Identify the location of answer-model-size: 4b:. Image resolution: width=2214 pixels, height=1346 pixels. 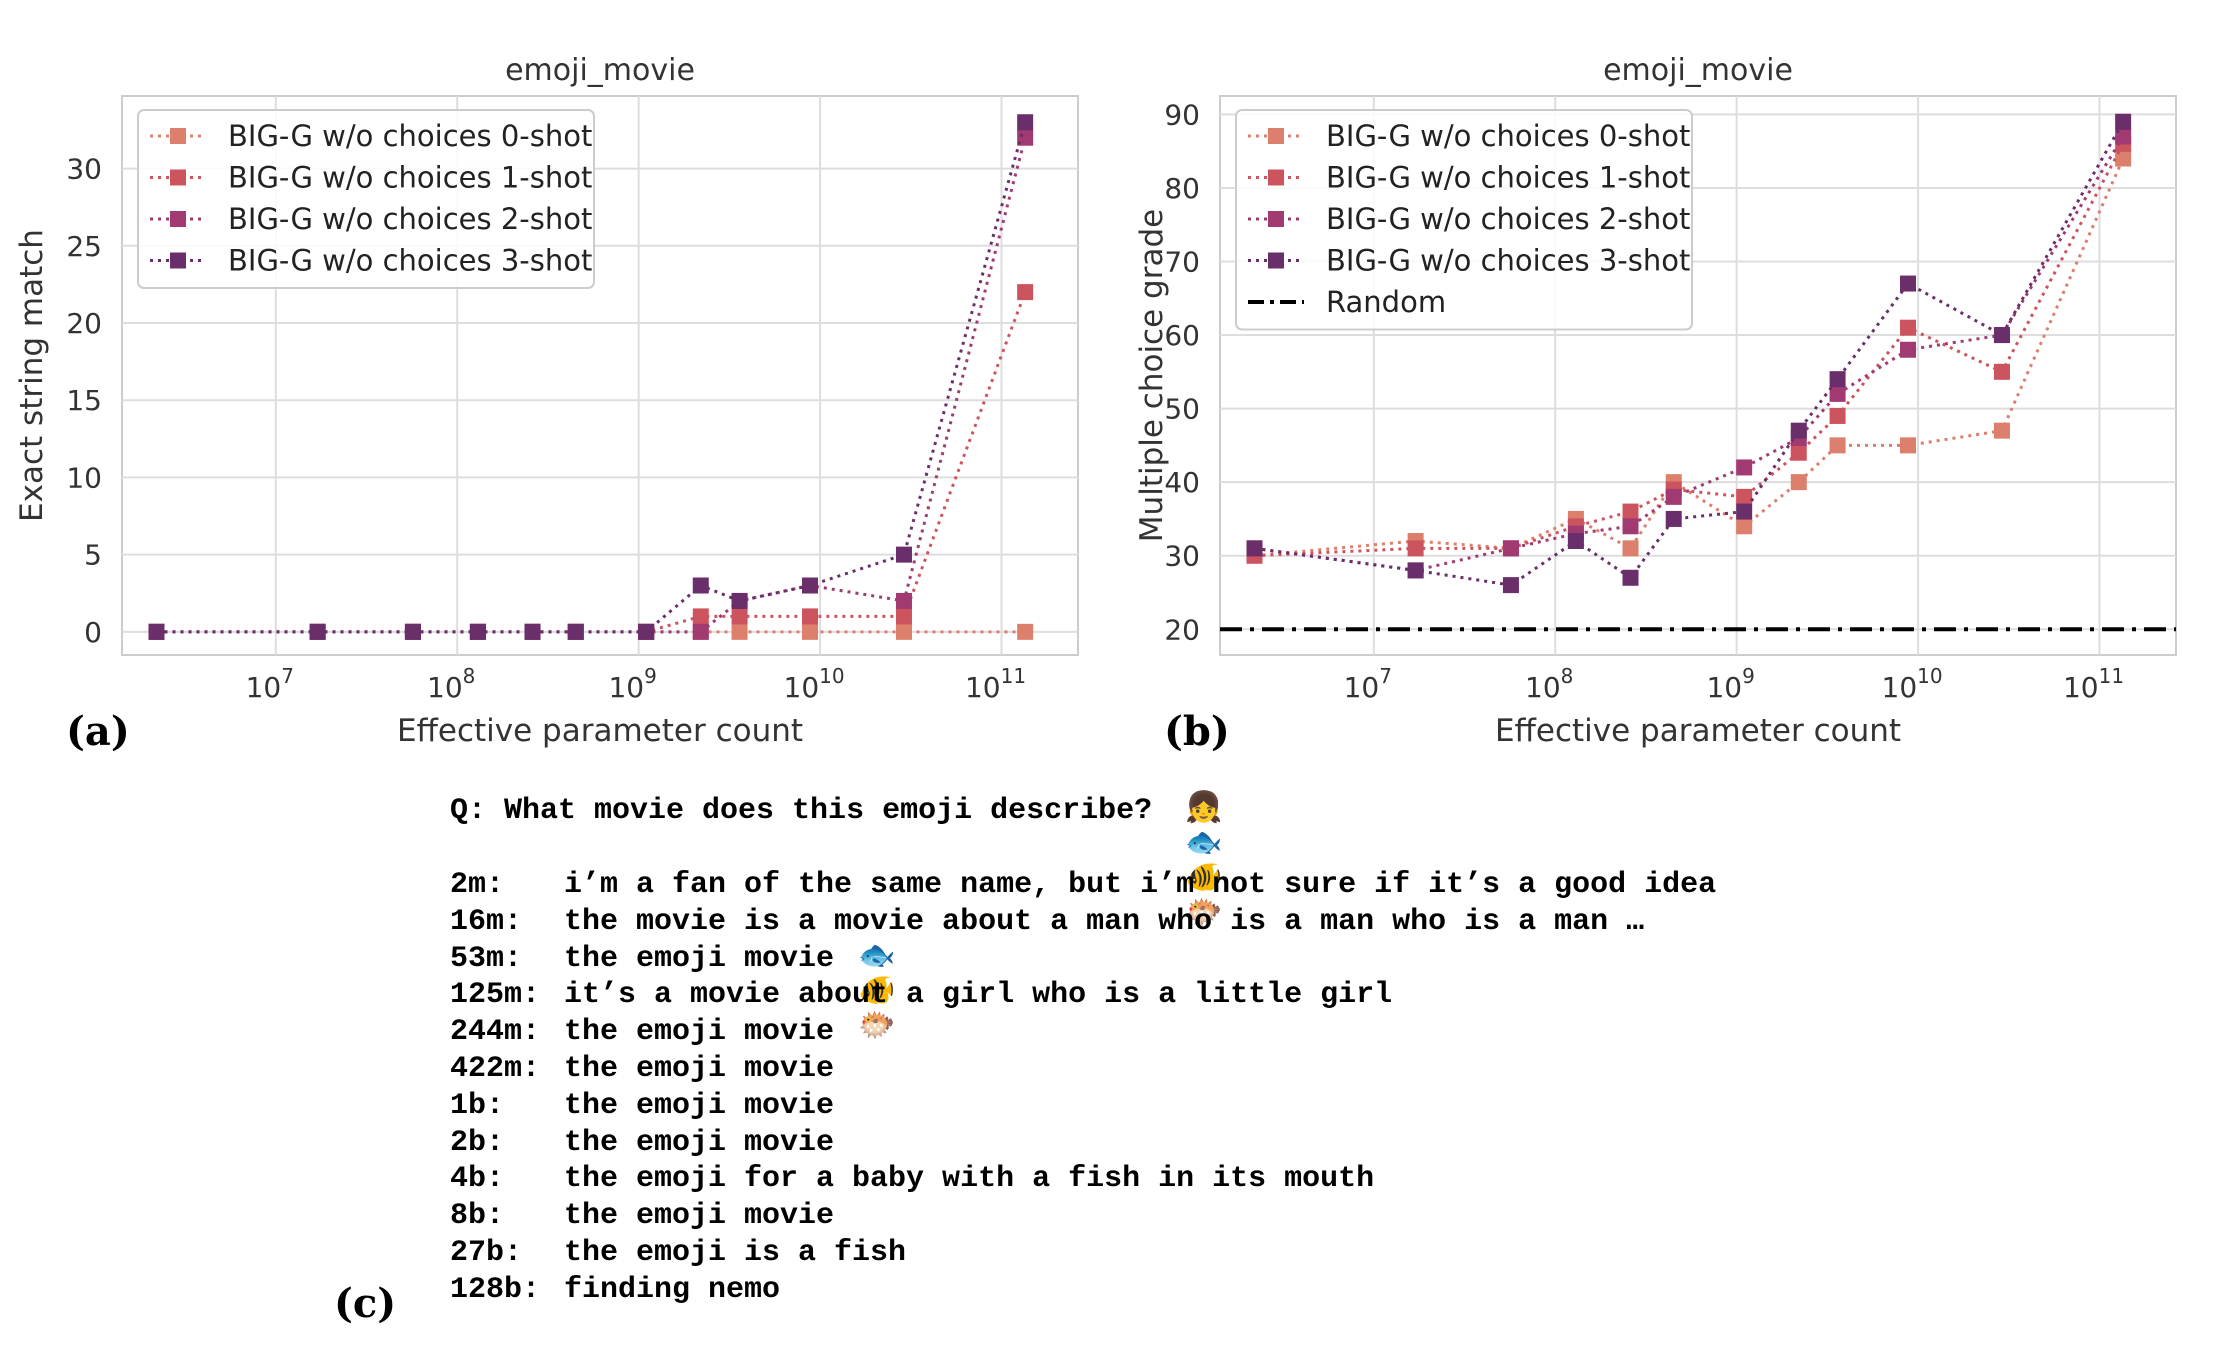
(477, 1179).